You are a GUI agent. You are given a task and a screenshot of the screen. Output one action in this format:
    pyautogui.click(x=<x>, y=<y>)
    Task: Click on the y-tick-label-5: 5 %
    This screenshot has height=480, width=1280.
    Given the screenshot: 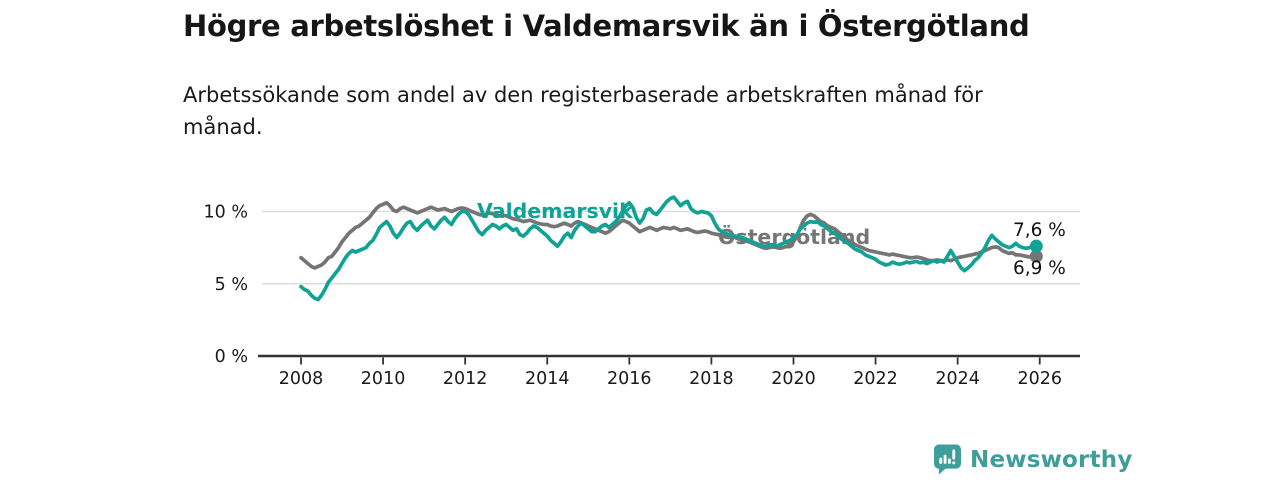 What is the action you would take?
    pyautogui.click(x=231, y=285)
    